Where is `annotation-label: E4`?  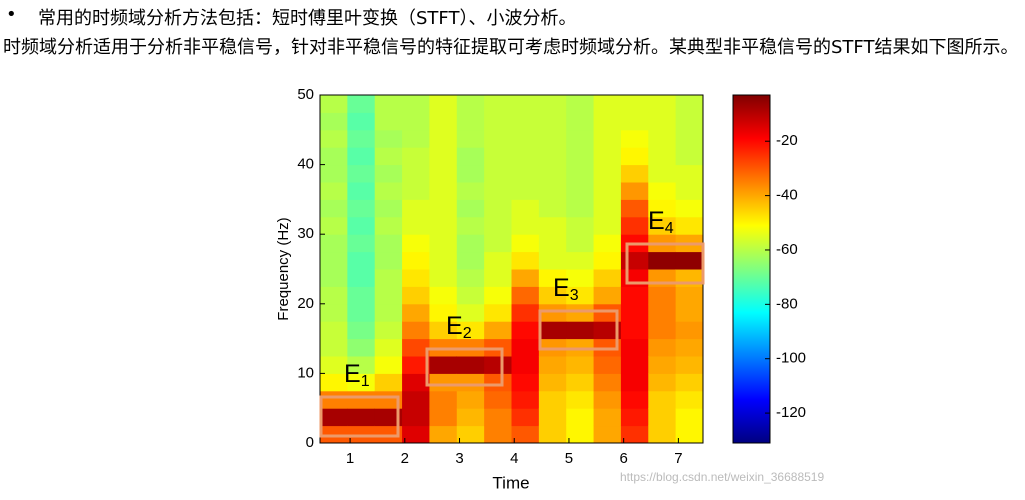
annotation-label: E4 is located at coordinates (661, 222).